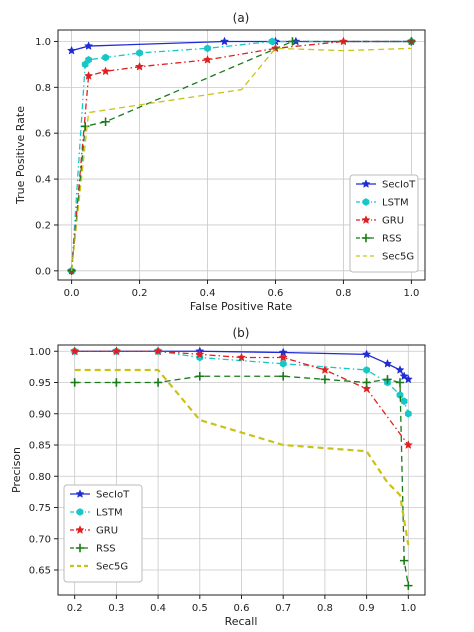  What do you see at coordinates (43, 180) in the screenshot?
I see `y-tick-label: 0.4` at bounding box center [43, 180].